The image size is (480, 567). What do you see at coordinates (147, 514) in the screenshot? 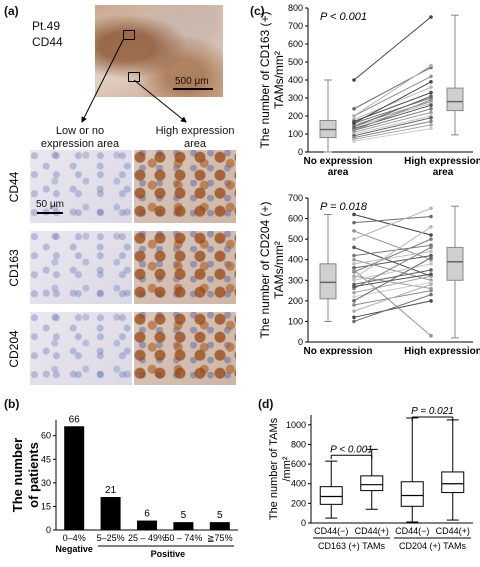
I see `bar-value-label: 6` at bounding box center [147, 514].